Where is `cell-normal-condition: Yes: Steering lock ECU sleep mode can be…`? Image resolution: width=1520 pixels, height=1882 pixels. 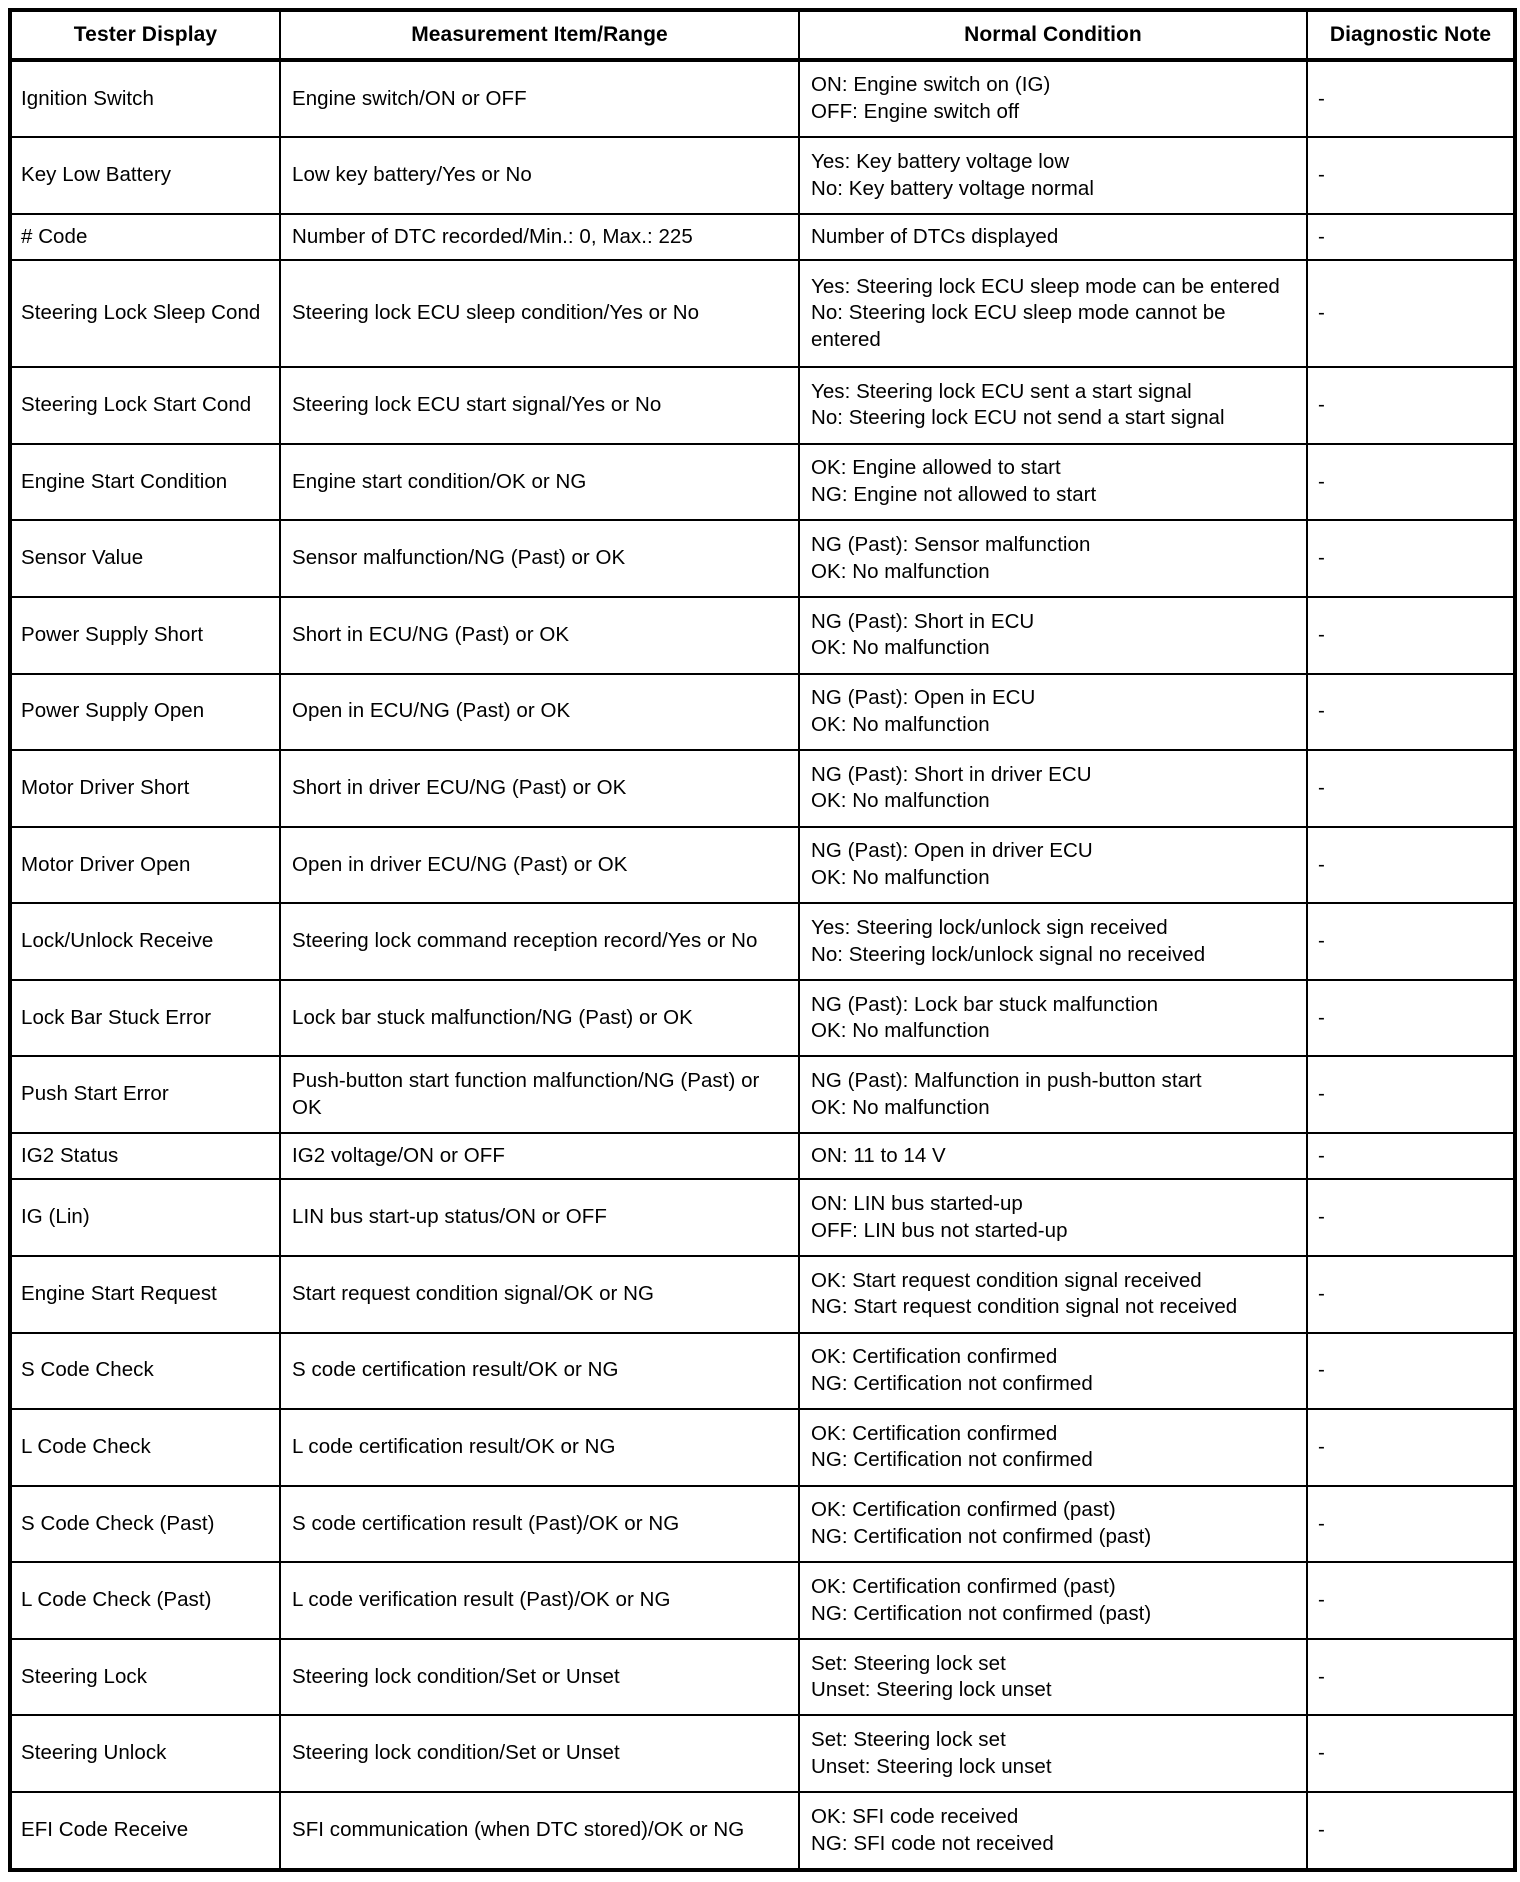
cell-normal-condition: Yes: Steering lock ECU sleep mode can be… is located at coordinates (1053, 314).